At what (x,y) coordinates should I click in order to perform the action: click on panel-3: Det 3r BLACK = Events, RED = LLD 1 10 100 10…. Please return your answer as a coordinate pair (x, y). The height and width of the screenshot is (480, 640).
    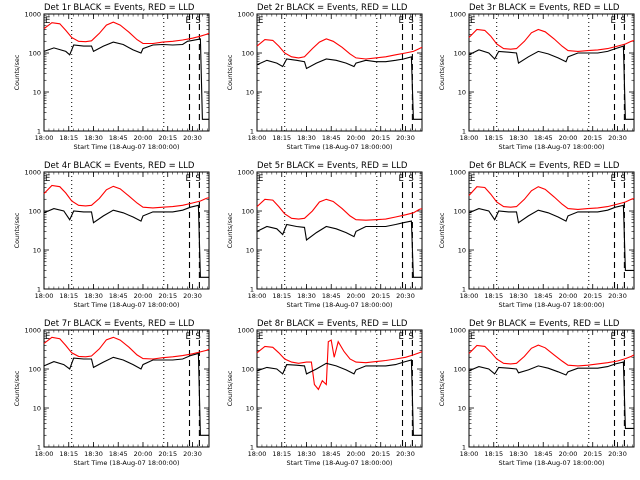
    Looking at the image, I should click on (536, 77).